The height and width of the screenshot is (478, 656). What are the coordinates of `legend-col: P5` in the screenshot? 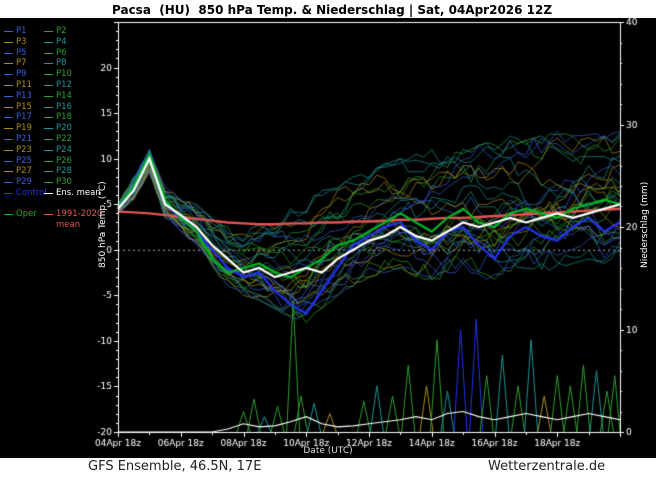 It's located at (24, 53).